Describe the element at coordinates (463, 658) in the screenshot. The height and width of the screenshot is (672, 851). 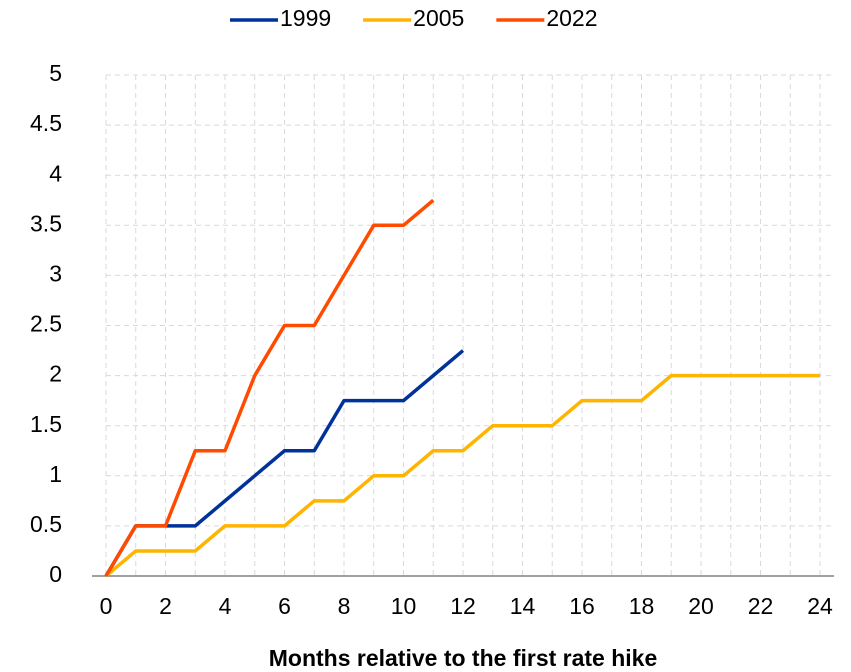
I see `x-axis-title: Months relative to the first rate hike` at that location.